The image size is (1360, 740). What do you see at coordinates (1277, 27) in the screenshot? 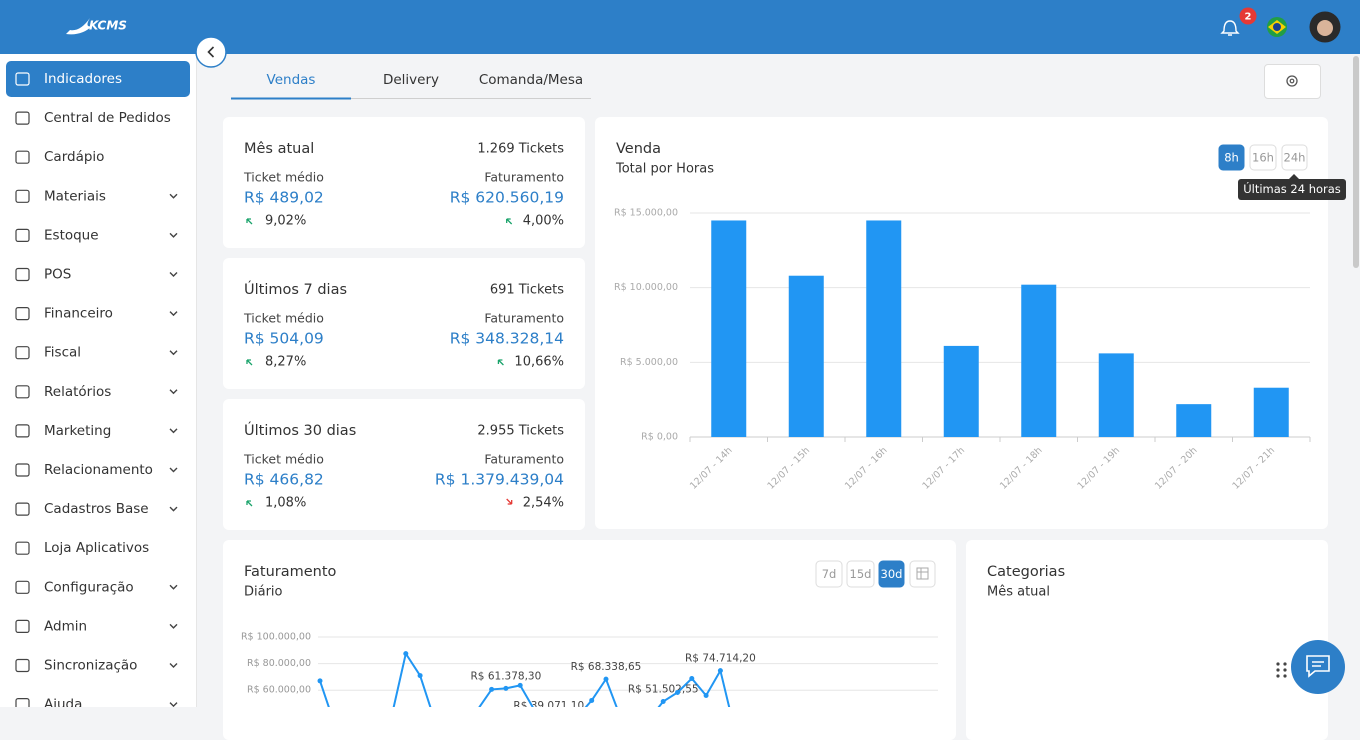
I see `flag-globe` at bounding box center [1277, 27].